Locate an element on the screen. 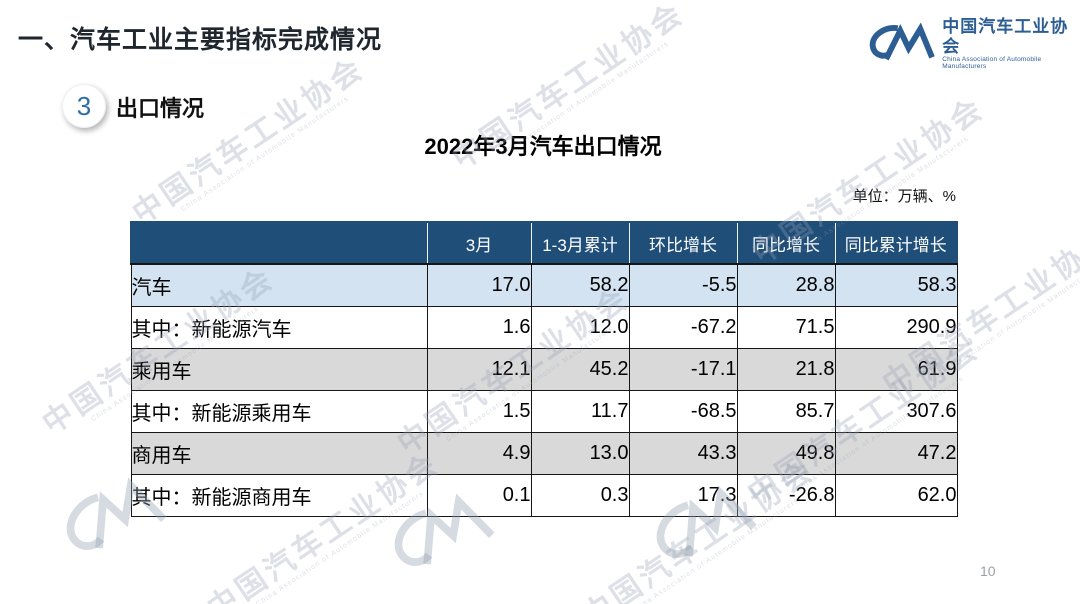 The height and width of the screenshot is (604, 1080). slide-title: 一、汽车工业主要指标完成情况 is located at coordinates (200, 40).